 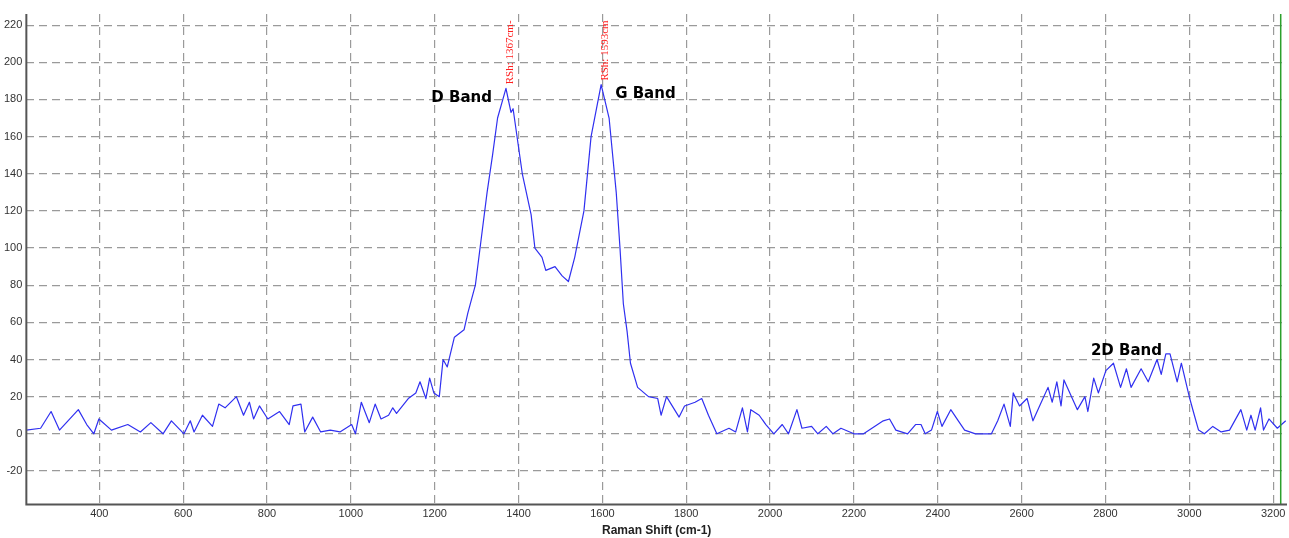 I want to click on x-tick-label: 1200, so click(x=434, y=513).